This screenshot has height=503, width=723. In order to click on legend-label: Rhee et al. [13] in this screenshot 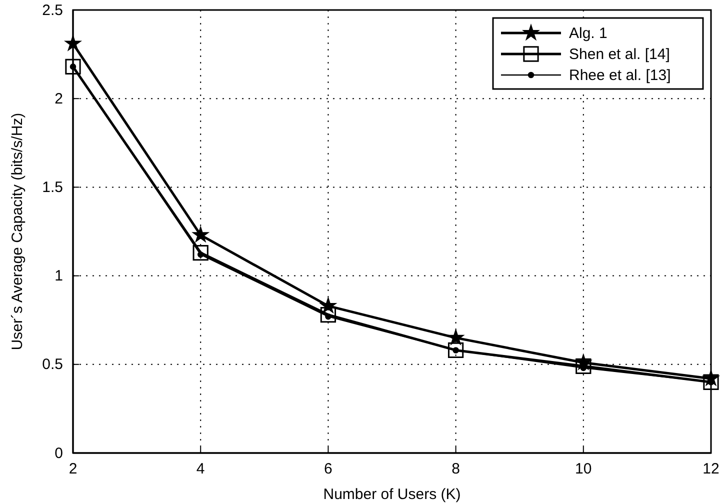, I will do `click(620, 75)`.